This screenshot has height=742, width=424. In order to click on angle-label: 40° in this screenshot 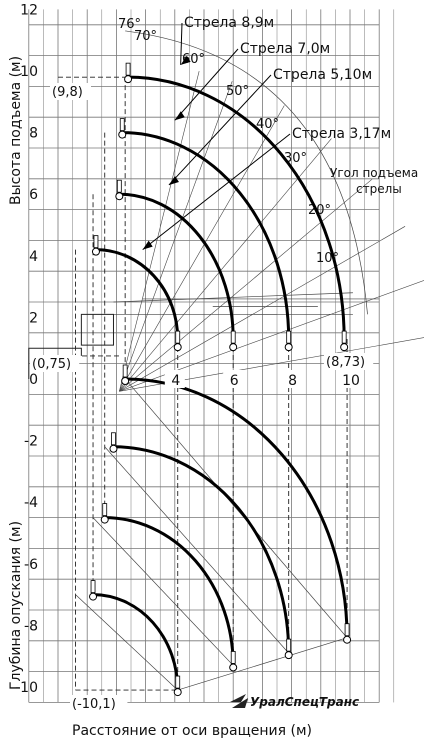, I will do `click(267, 124)`.